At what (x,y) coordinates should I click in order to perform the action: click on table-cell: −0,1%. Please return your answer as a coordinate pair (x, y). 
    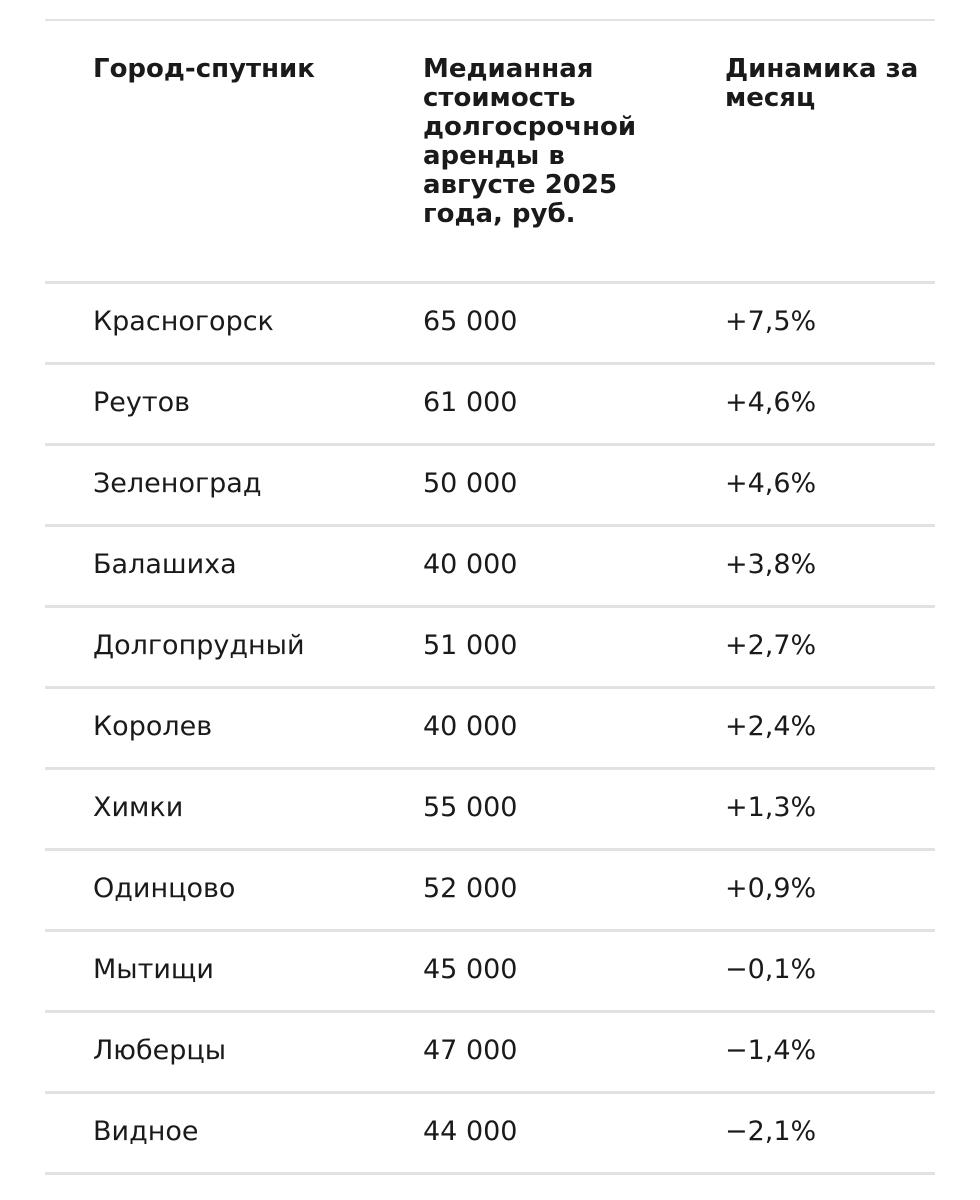
    Looking at the image, I should click on (771, 969).